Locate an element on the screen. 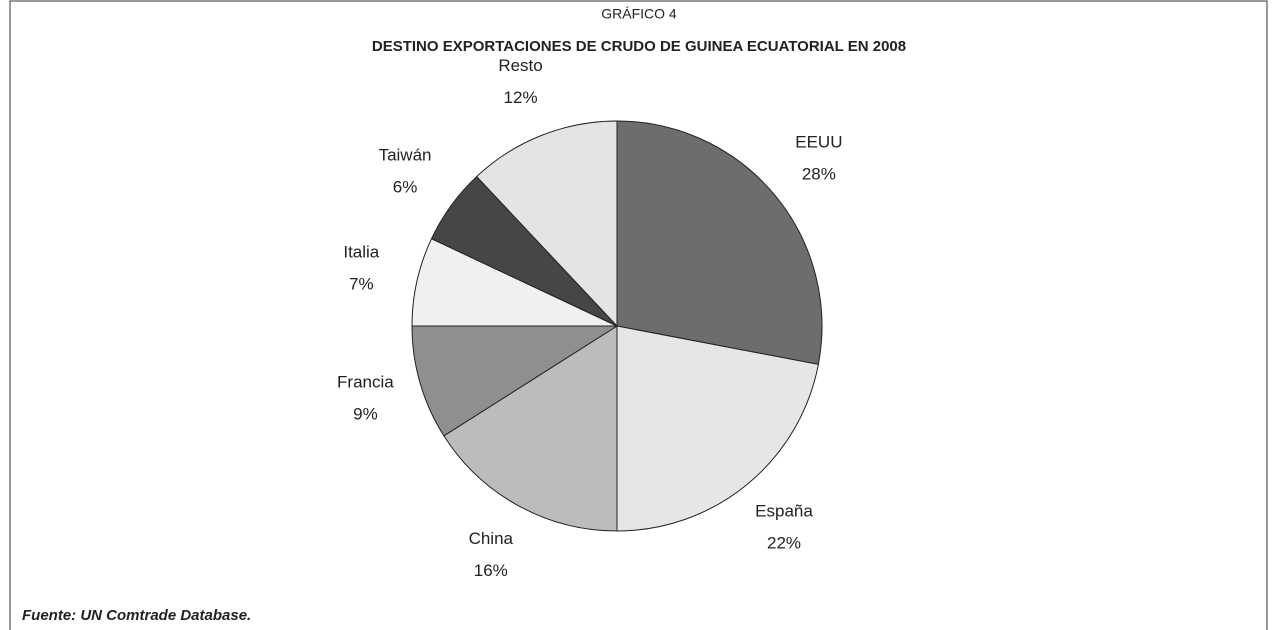 The height and width of the screenshot is (630, 1277). slice-value-label: 12% is located at coordinates (521, 97).